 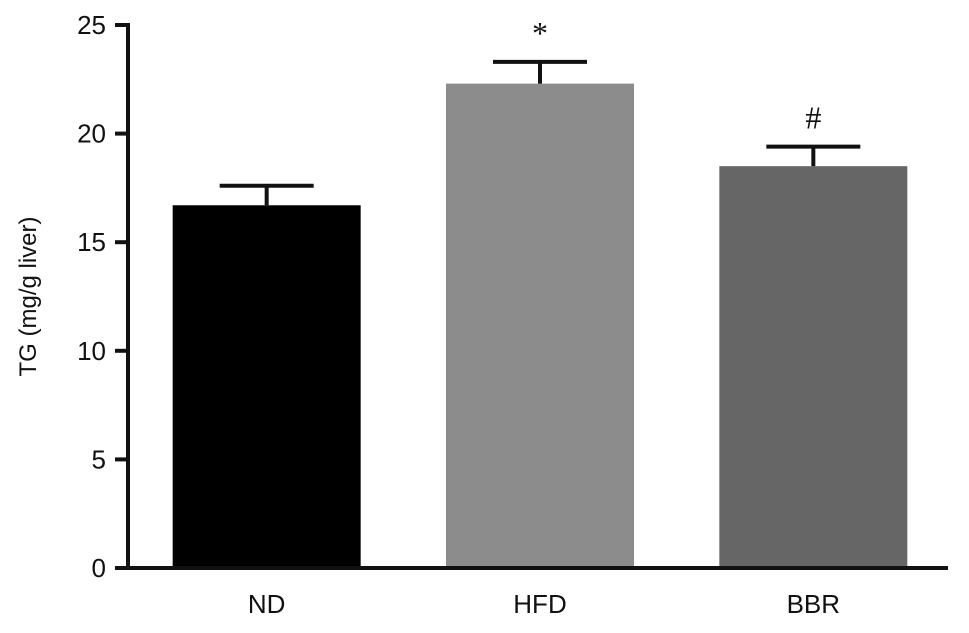 I want to click on y-tick-label: 15, so click(x=91, y=242).